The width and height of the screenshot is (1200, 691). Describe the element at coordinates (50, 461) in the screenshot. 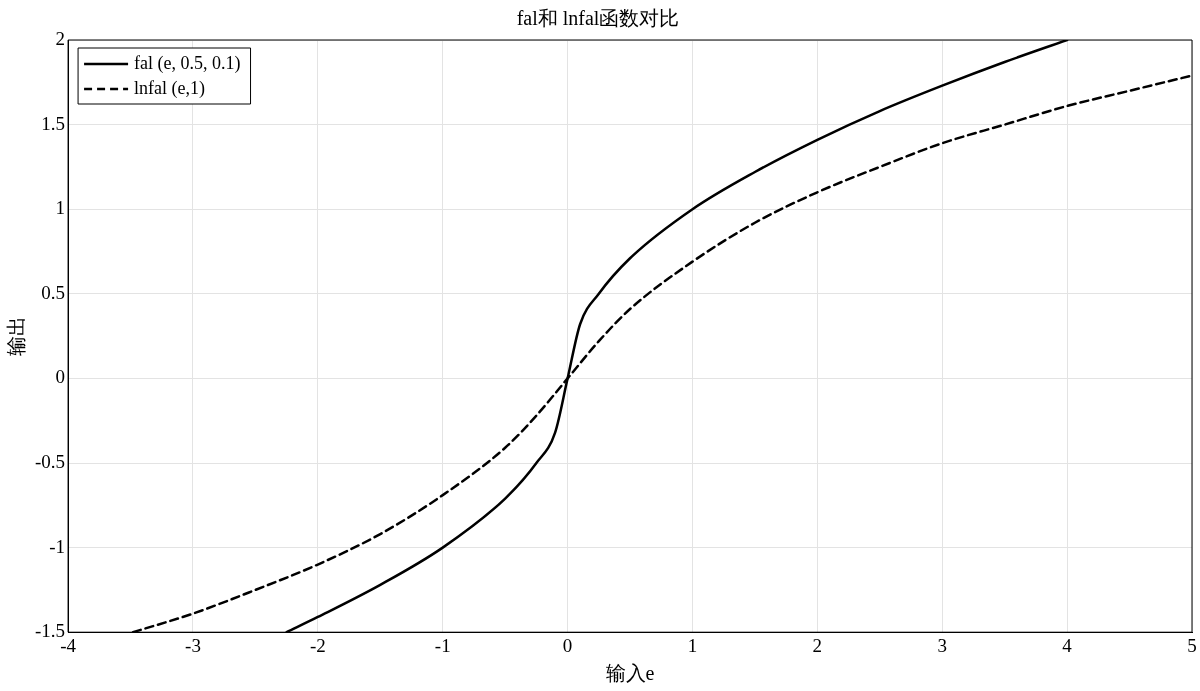

I see `y-tick-label: -0.5` at that location.